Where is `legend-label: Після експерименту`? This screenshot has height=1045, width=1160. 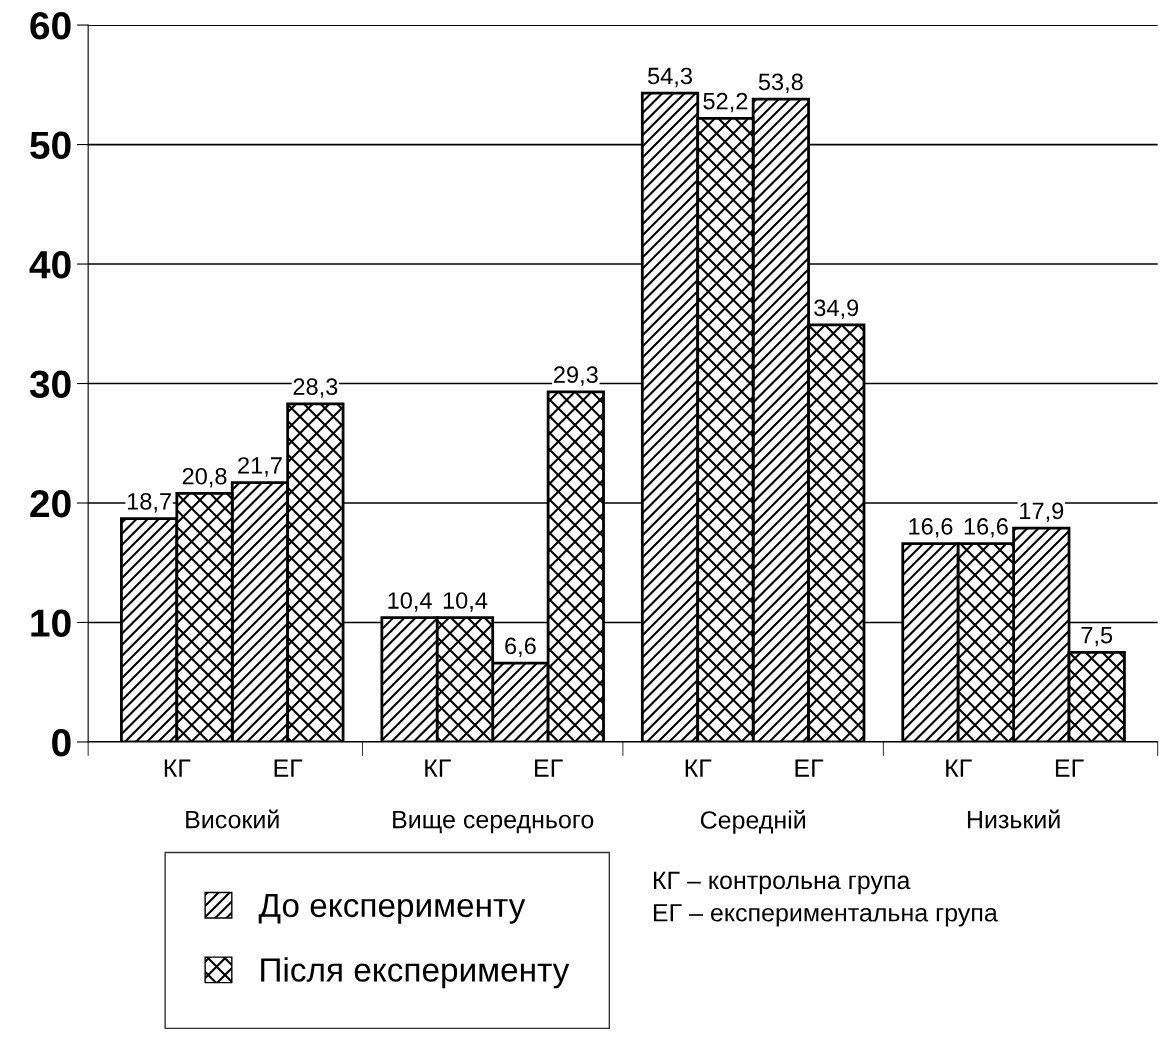 legend-label: Після експерименту is located at coordinates (415, 973).